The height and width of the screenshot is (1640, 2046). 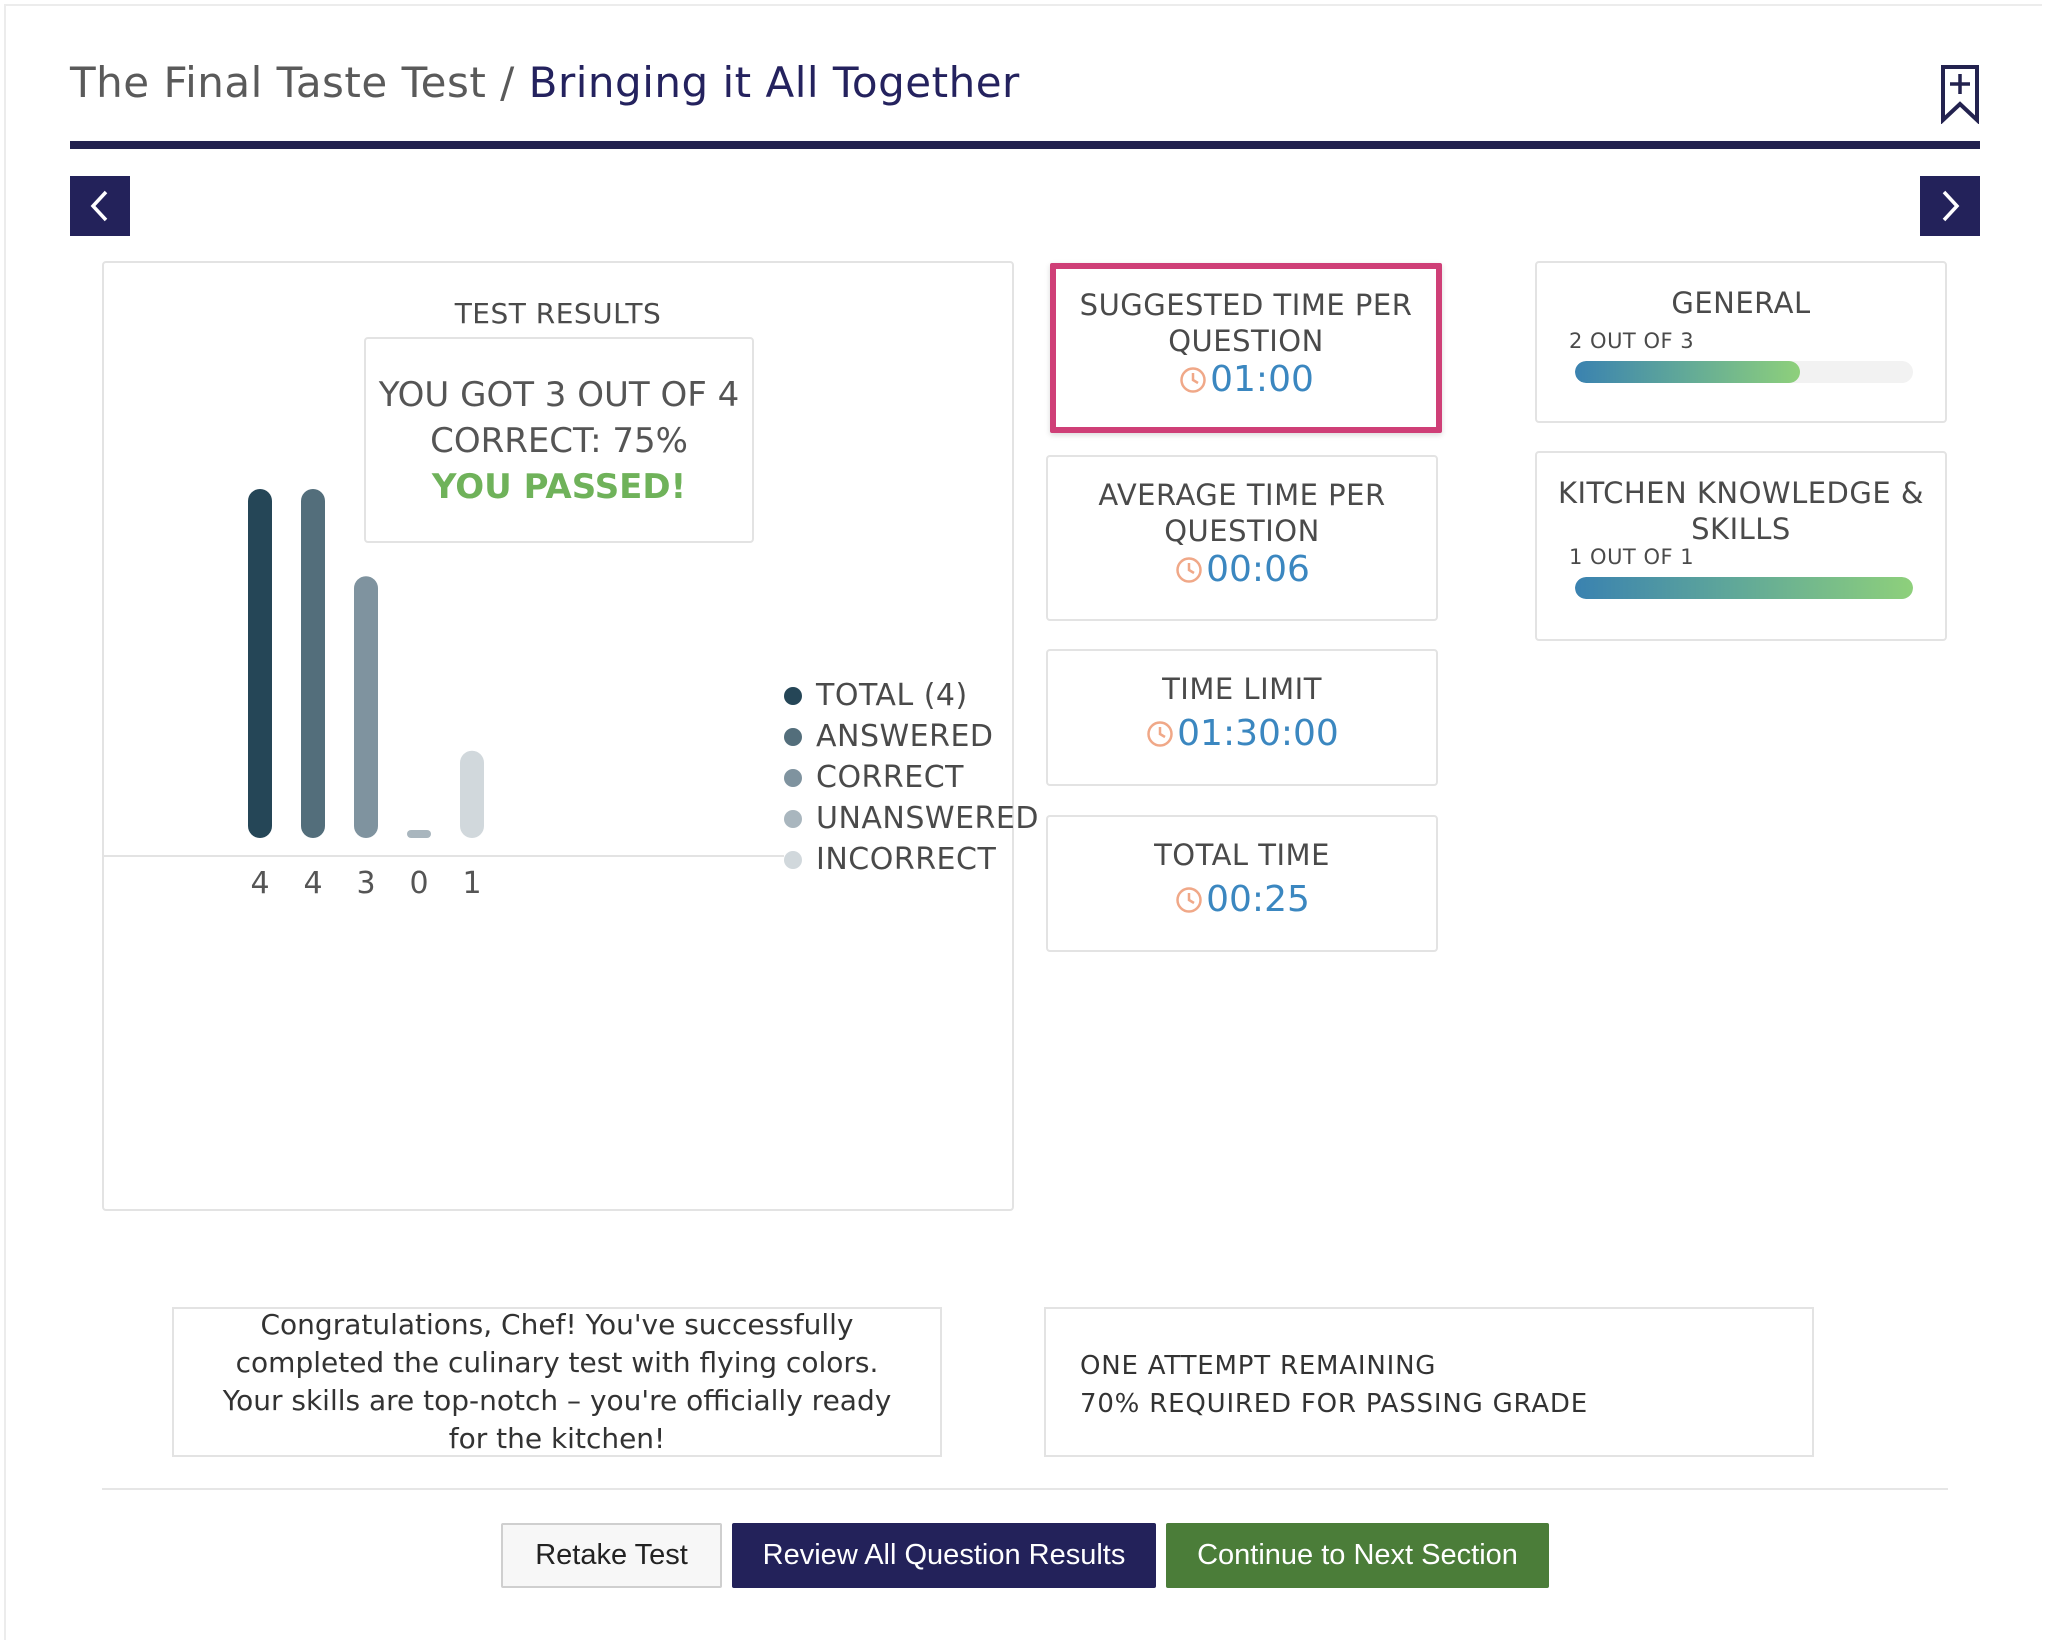 I want to click on next-button, so click(x=1950, y=206).